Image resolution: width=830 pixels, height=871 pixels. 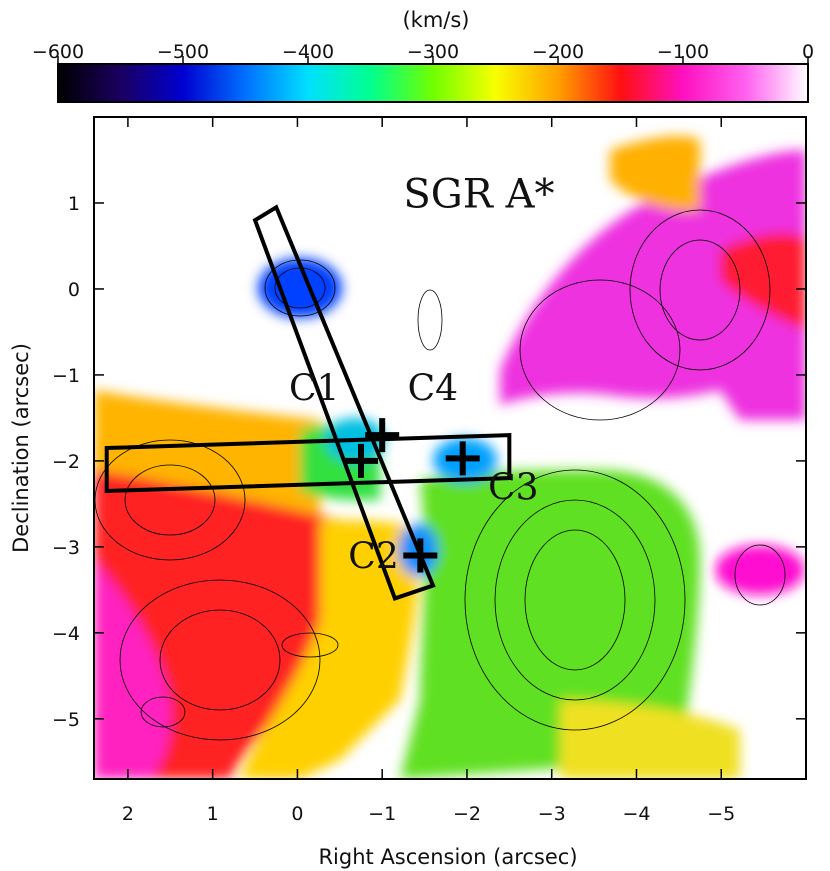 What do you see at coordinates (650, 739) in the screenshot?
I see `yellow-s-region` at bounding box center [650, 739].